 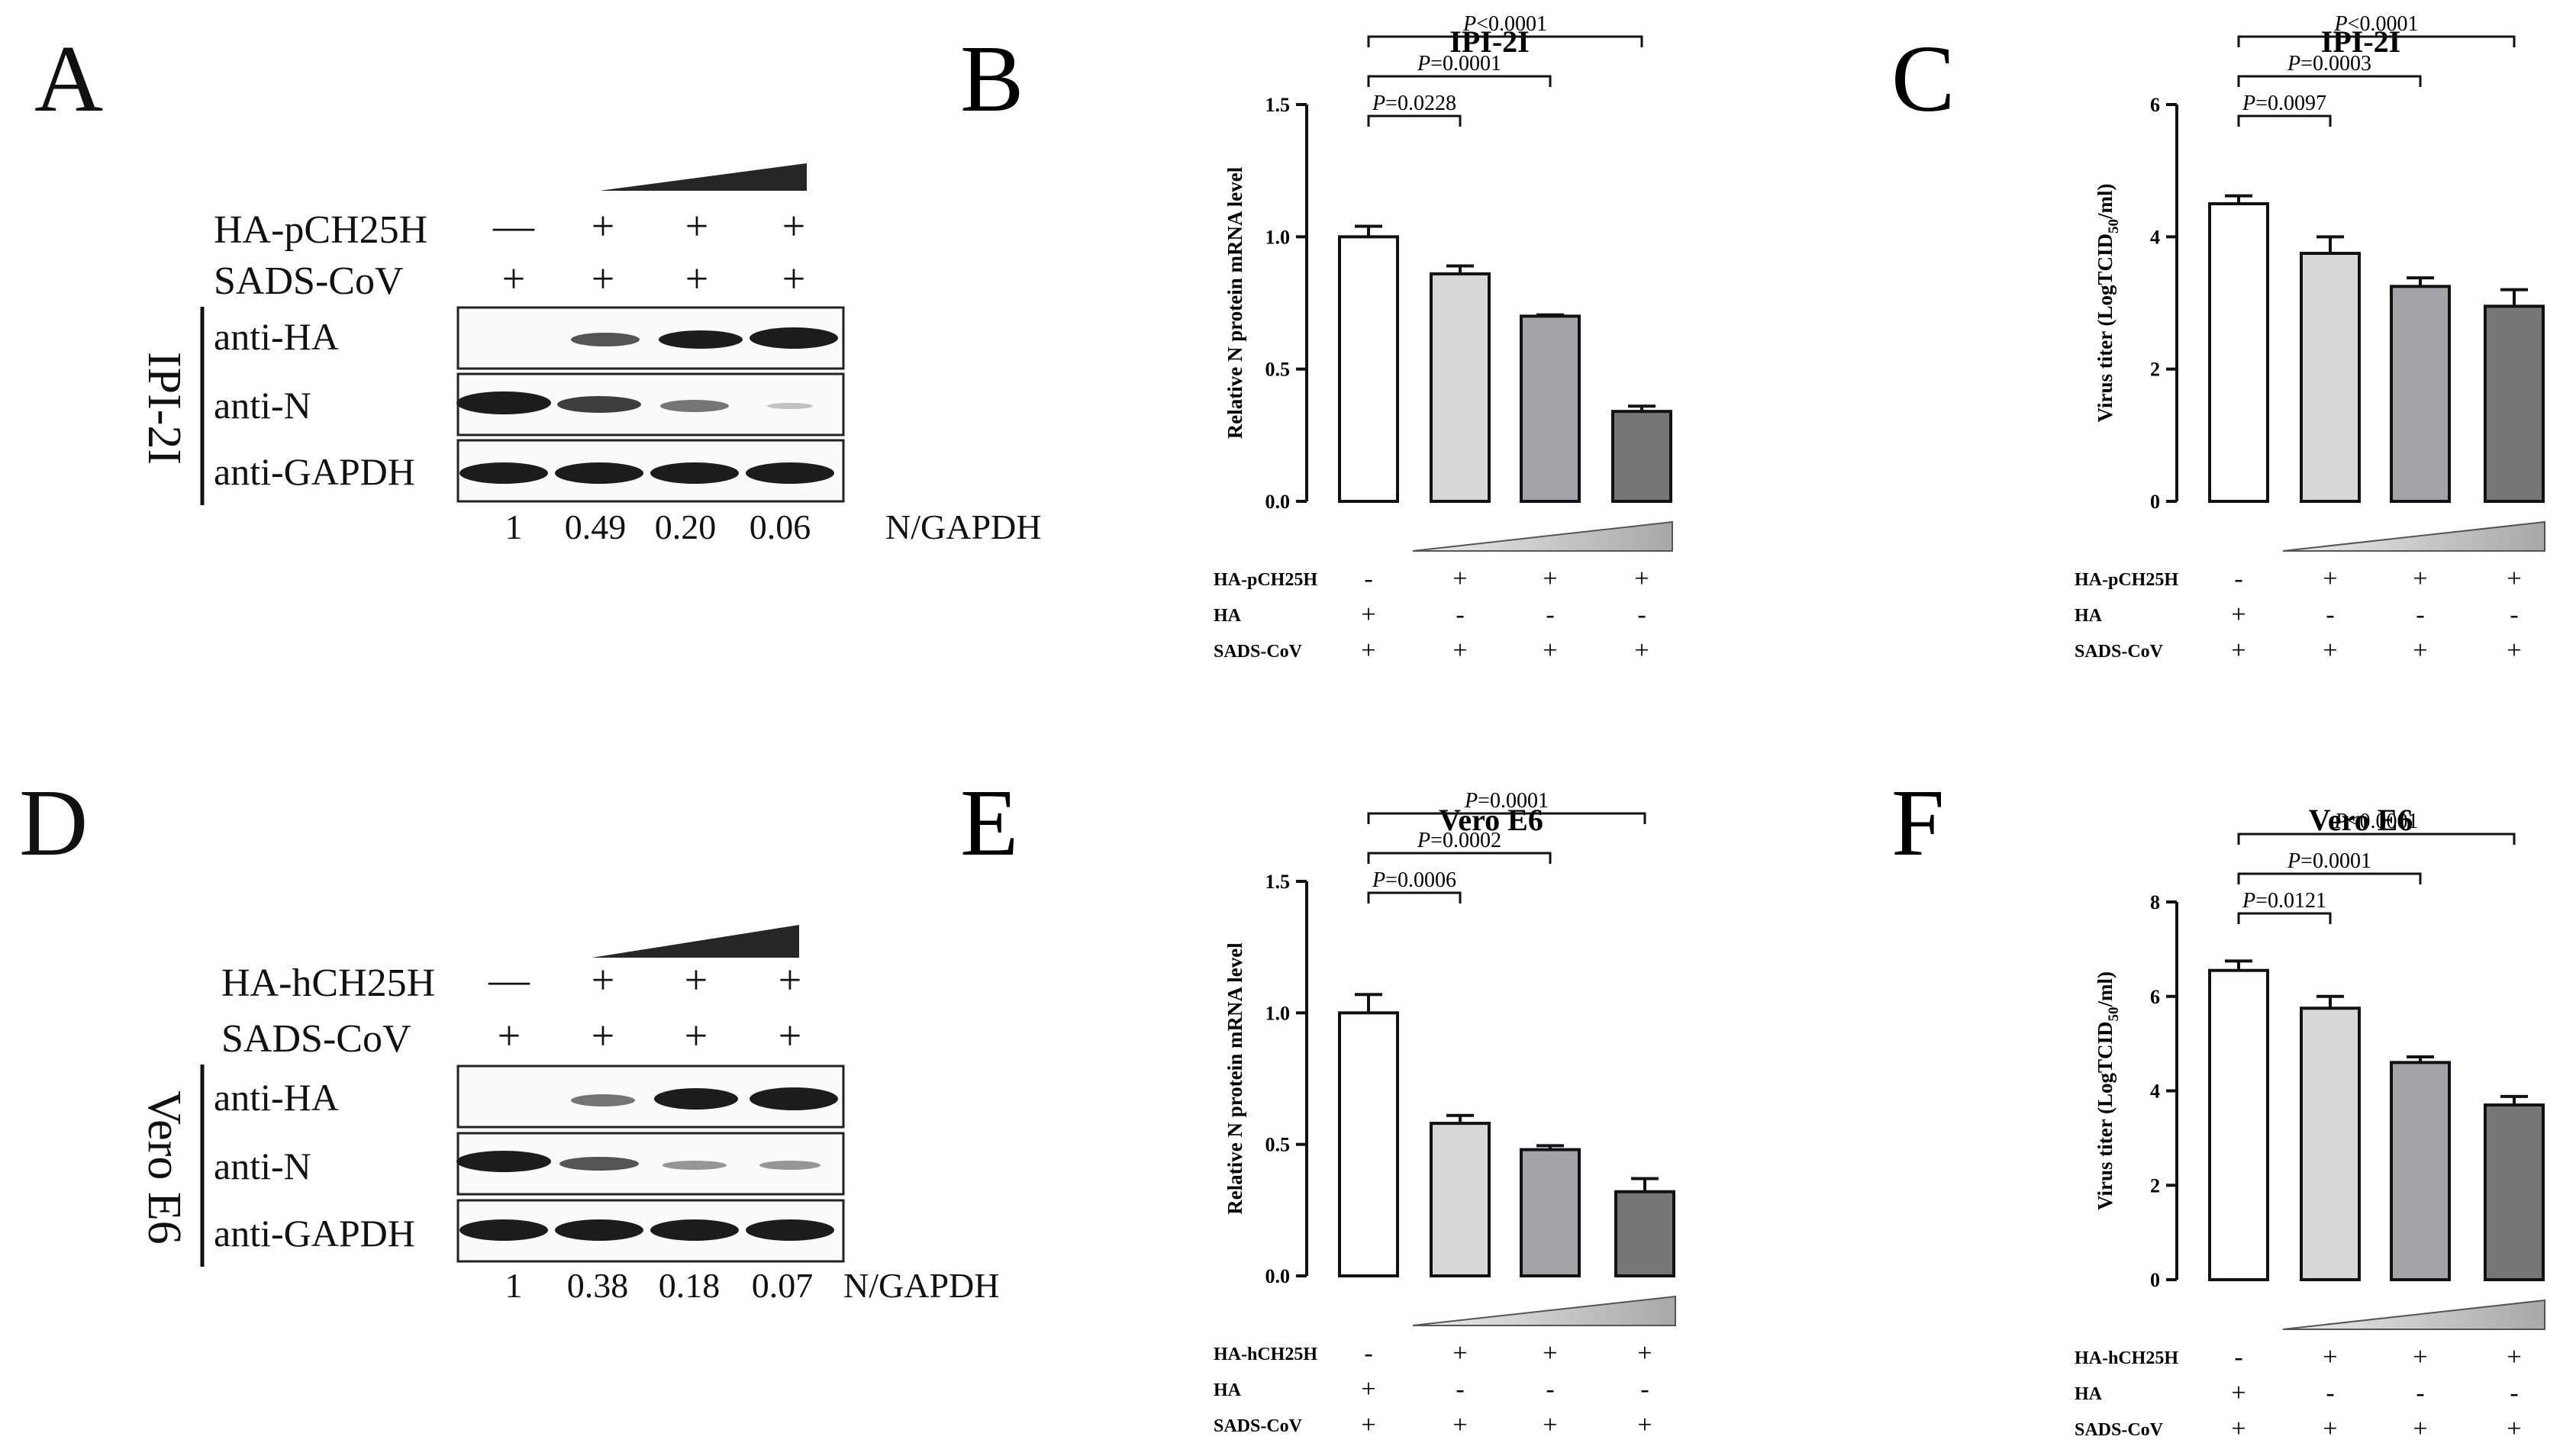 What do you see at coordinates (2155, 370) in the screenshot?
I see `y-tick-label: 2` at bounding box center [2155, 370].